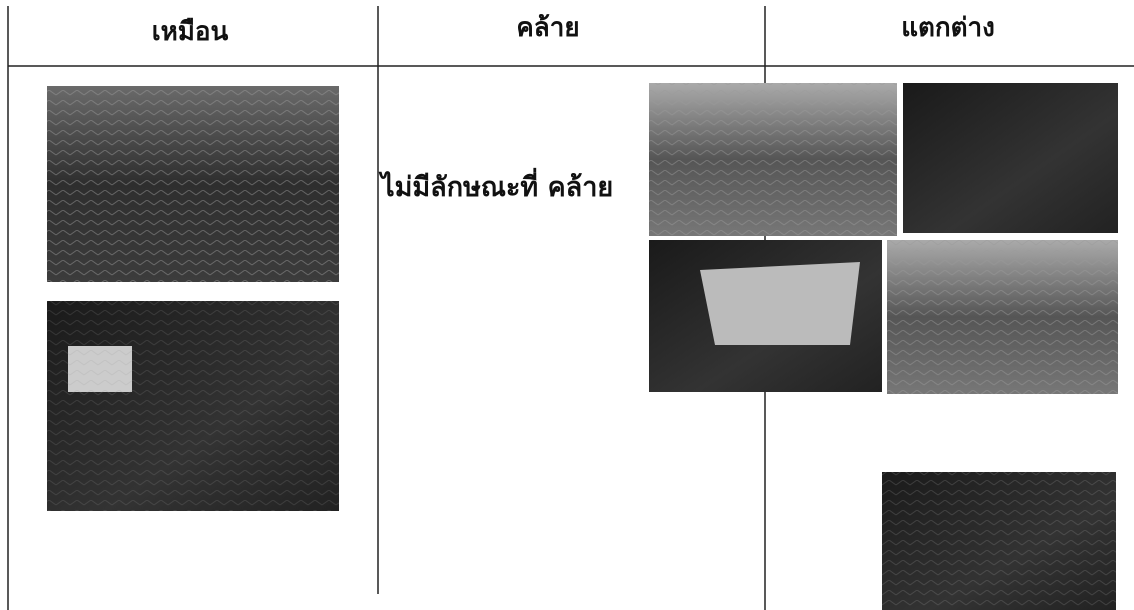  I want to click on cell-text: ไม่มีลักษณะที่ คล้าย, so click(495, 185).